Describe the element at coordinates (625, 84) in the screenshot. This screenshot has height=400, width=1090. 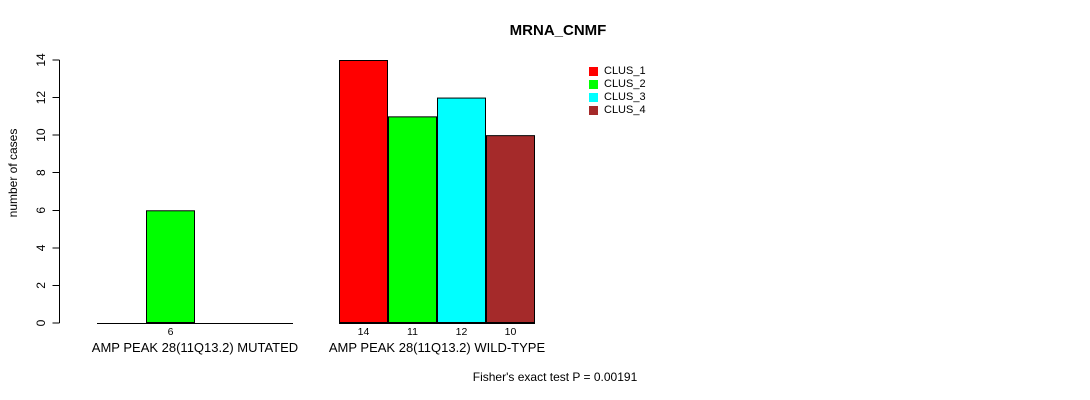
I see `legend-label: CLUS_2` at that location.